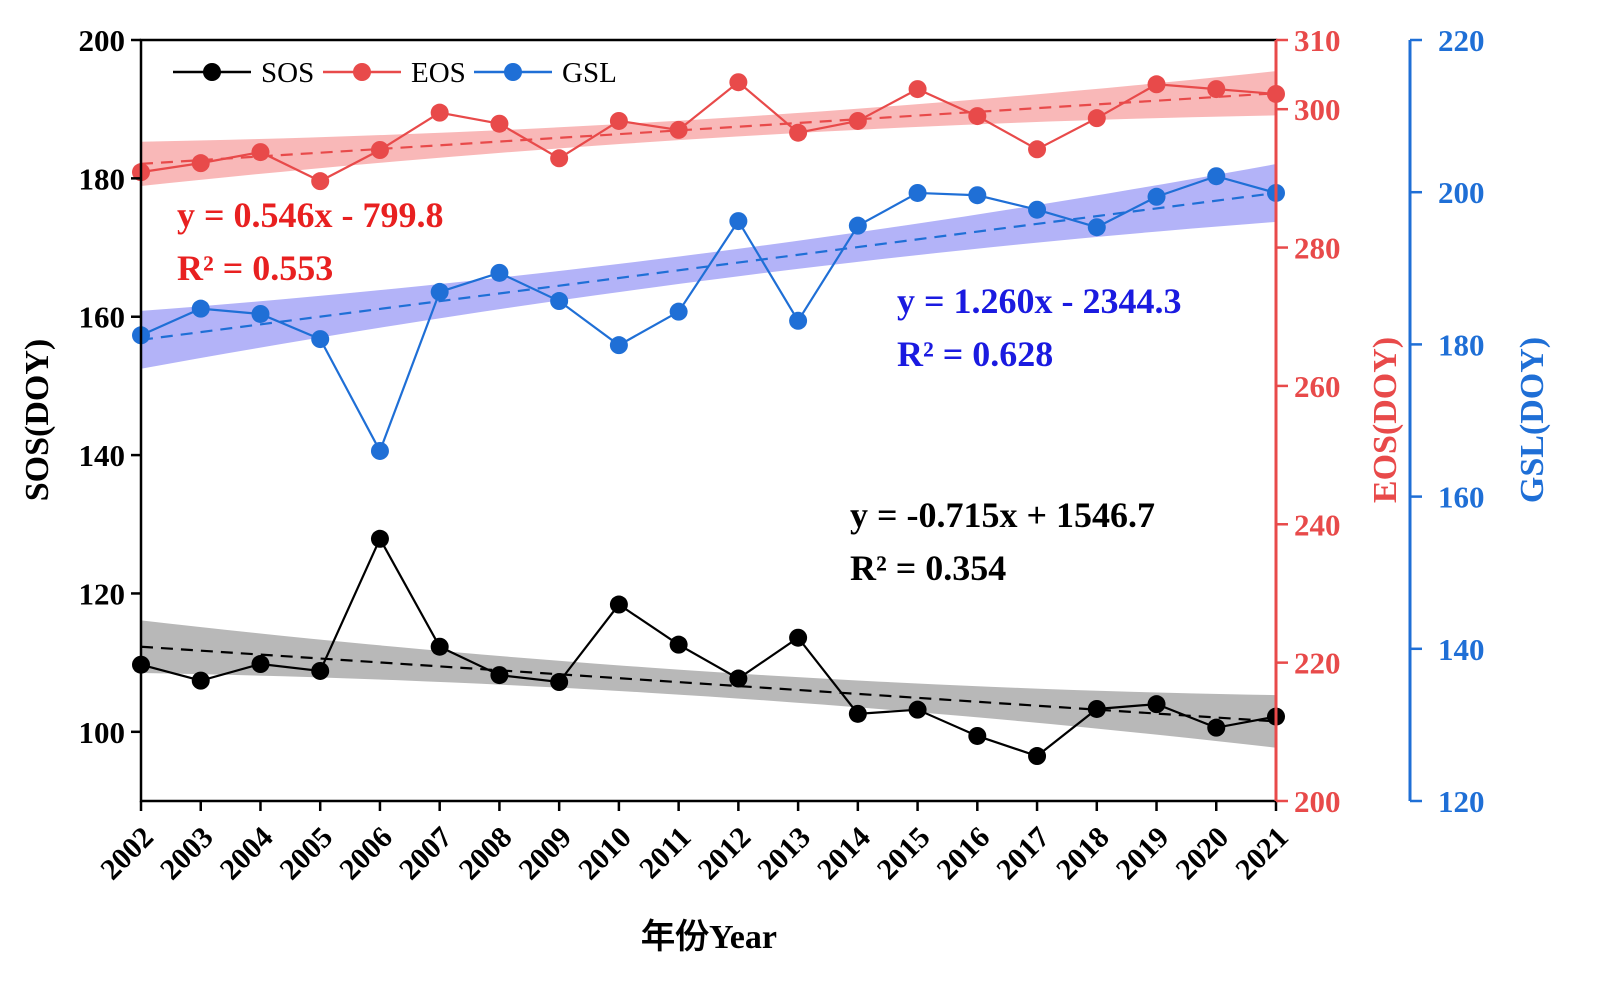 The height and width of the screenshot is (994, 1600). Describe the element at coordinates (102, 317) in the screenshot. I see `left-tick-label: 160` at that location.